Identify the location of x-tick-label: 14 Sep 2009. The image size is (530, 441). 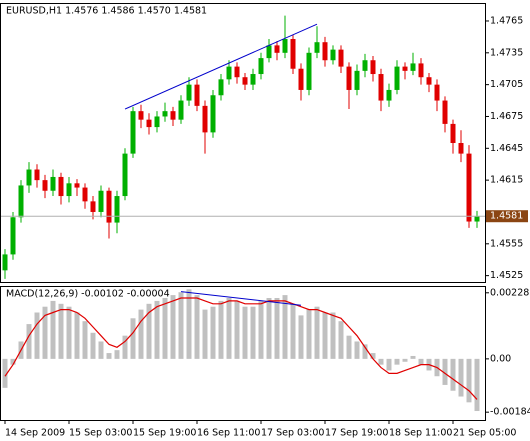
(35, 433).